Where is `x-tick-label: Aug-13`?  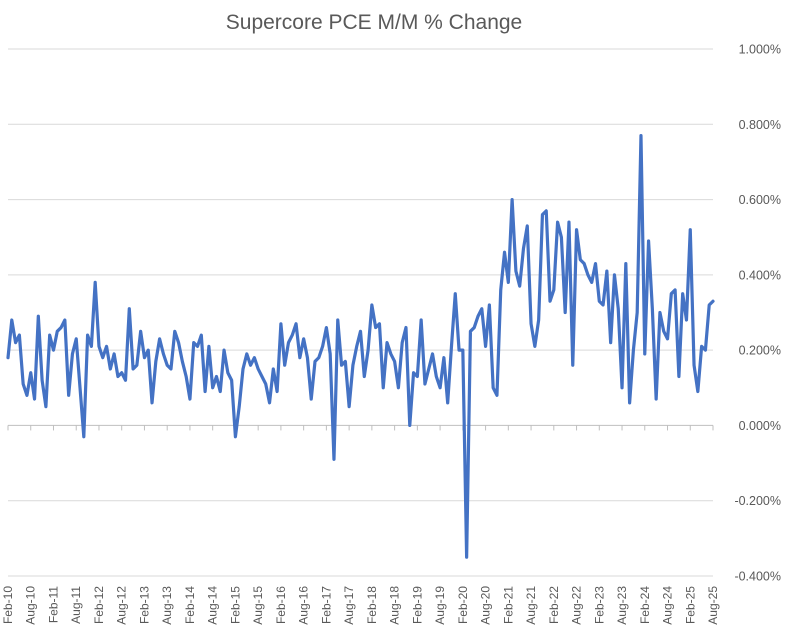
x-tick-label: Aug-13 is located at coordinates (167, 605).